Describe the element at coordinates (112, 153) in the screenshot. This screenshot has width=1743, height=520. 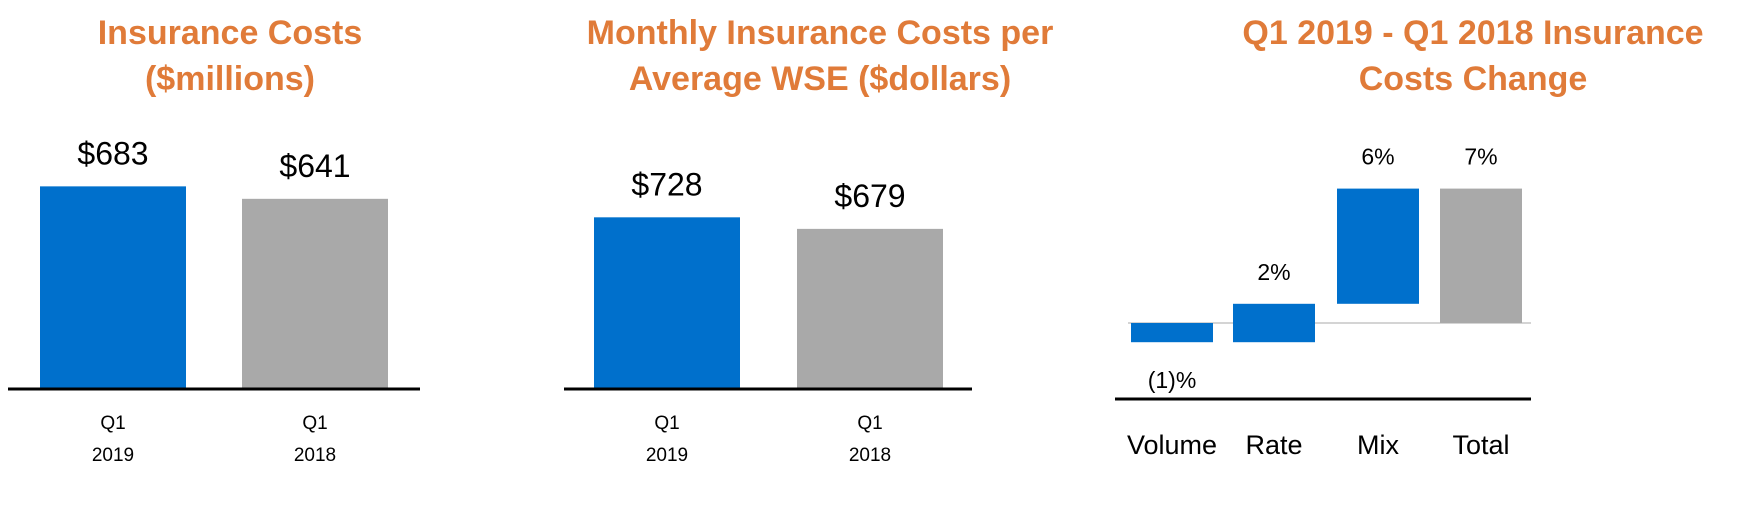
I see `bar-value-label: $683` at that location.